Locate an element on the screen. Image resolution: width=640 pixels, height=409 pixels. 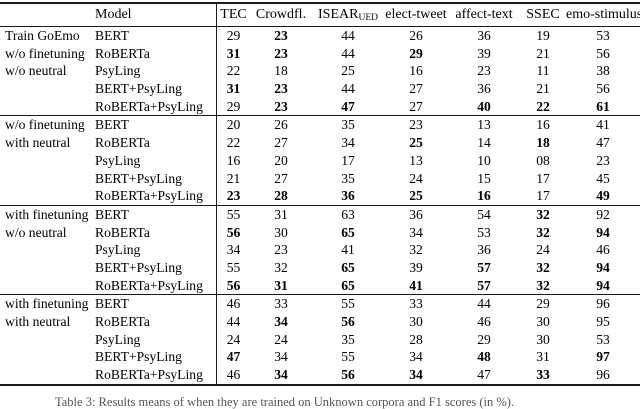
score-cell: 21 is located at coordinates (543, 53).